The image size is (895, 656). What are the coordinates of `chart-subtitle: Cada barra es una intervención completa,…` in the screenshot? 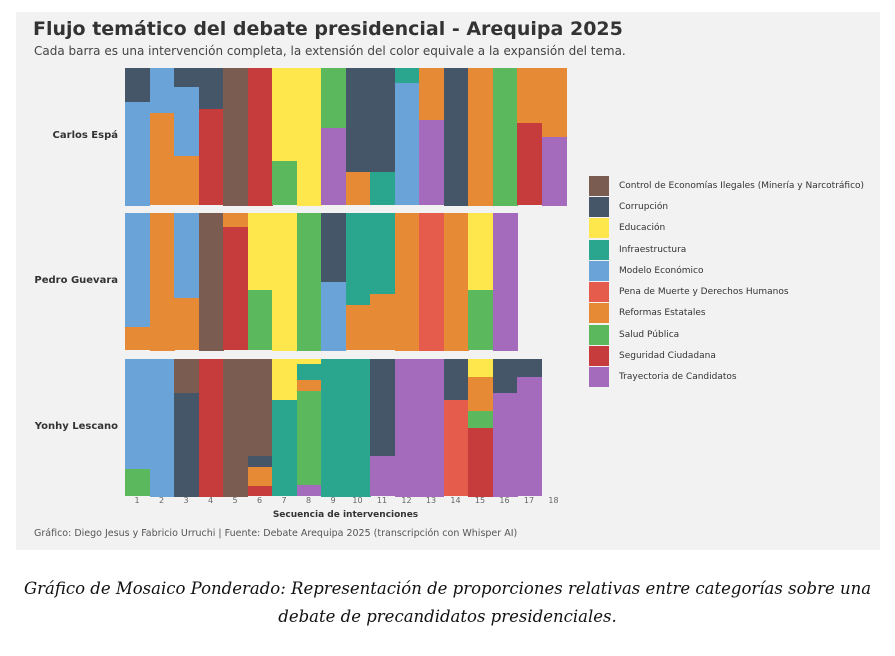 It's located at (330, 51).